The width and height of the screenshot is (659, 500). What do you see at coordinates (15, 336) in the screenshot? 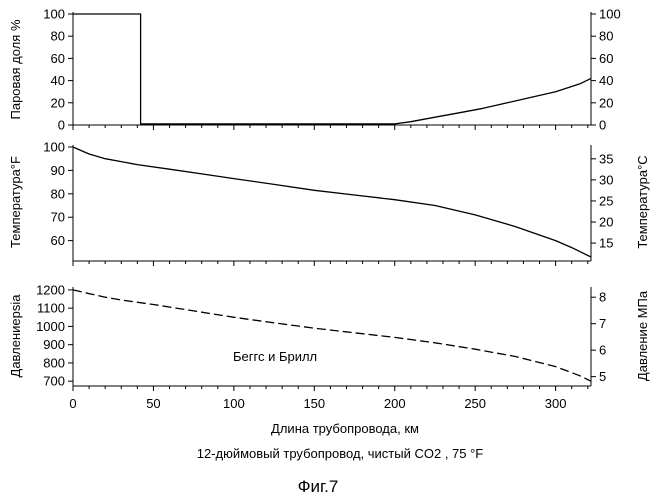
I see `y-axis-title-left: Давлениеpsia` at bounding box center [15, 336].